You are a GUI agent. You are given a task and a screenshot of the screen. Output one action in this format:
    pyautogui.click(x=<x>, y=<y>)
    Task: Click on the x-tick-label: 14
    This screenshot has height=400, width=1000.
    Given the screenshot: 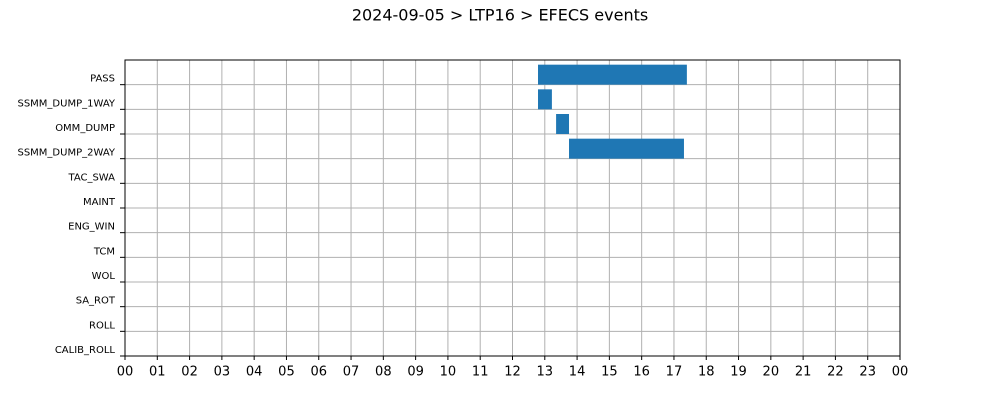 What is the action you would take?
    pyautogui.click(x=577, y=372)
    